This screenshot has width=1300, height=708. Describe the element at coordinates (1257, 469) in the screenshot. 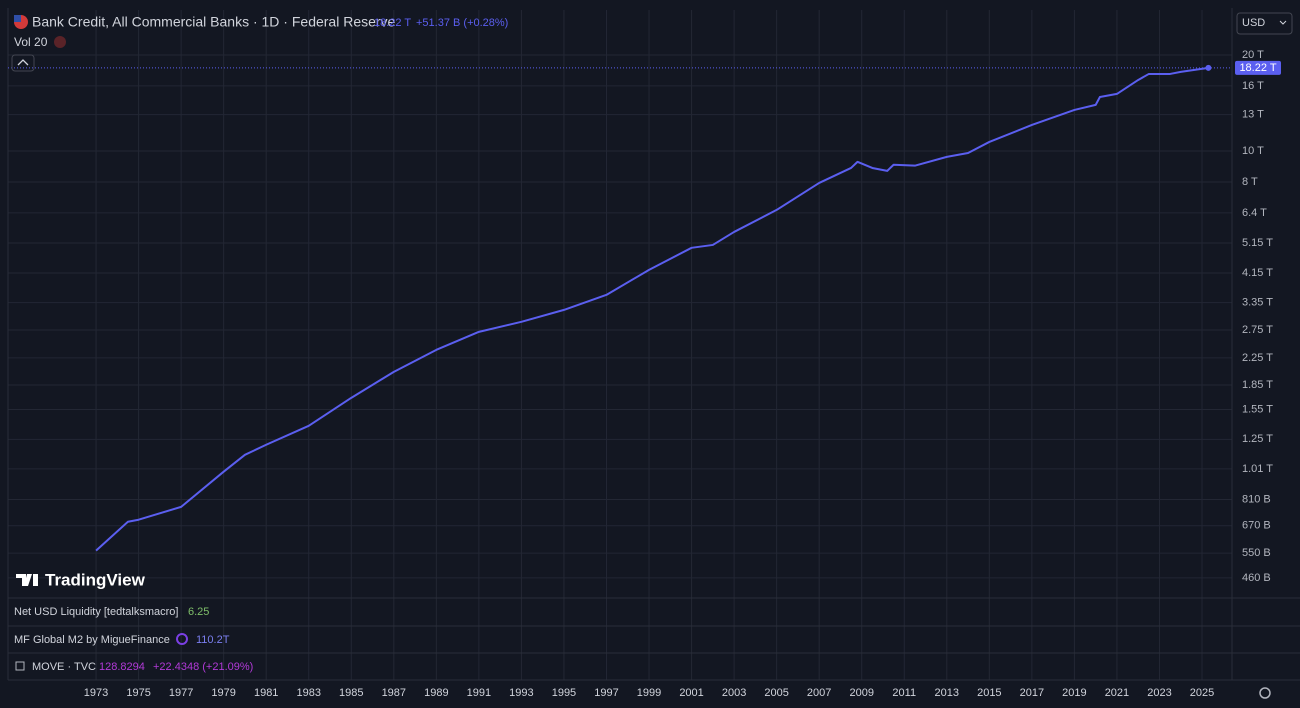

I see `y-tick-label: 1.01 T` at that location.